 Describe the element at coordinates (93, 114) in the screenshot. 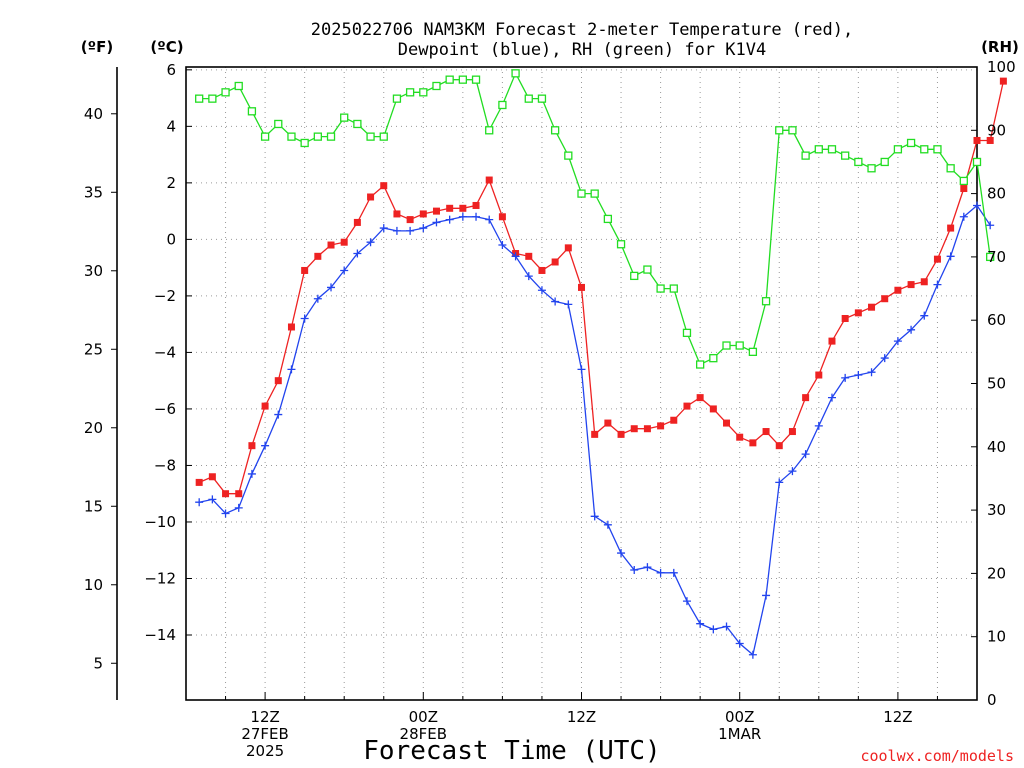

I see `fahrenheit-tick-label: 40` at that location.